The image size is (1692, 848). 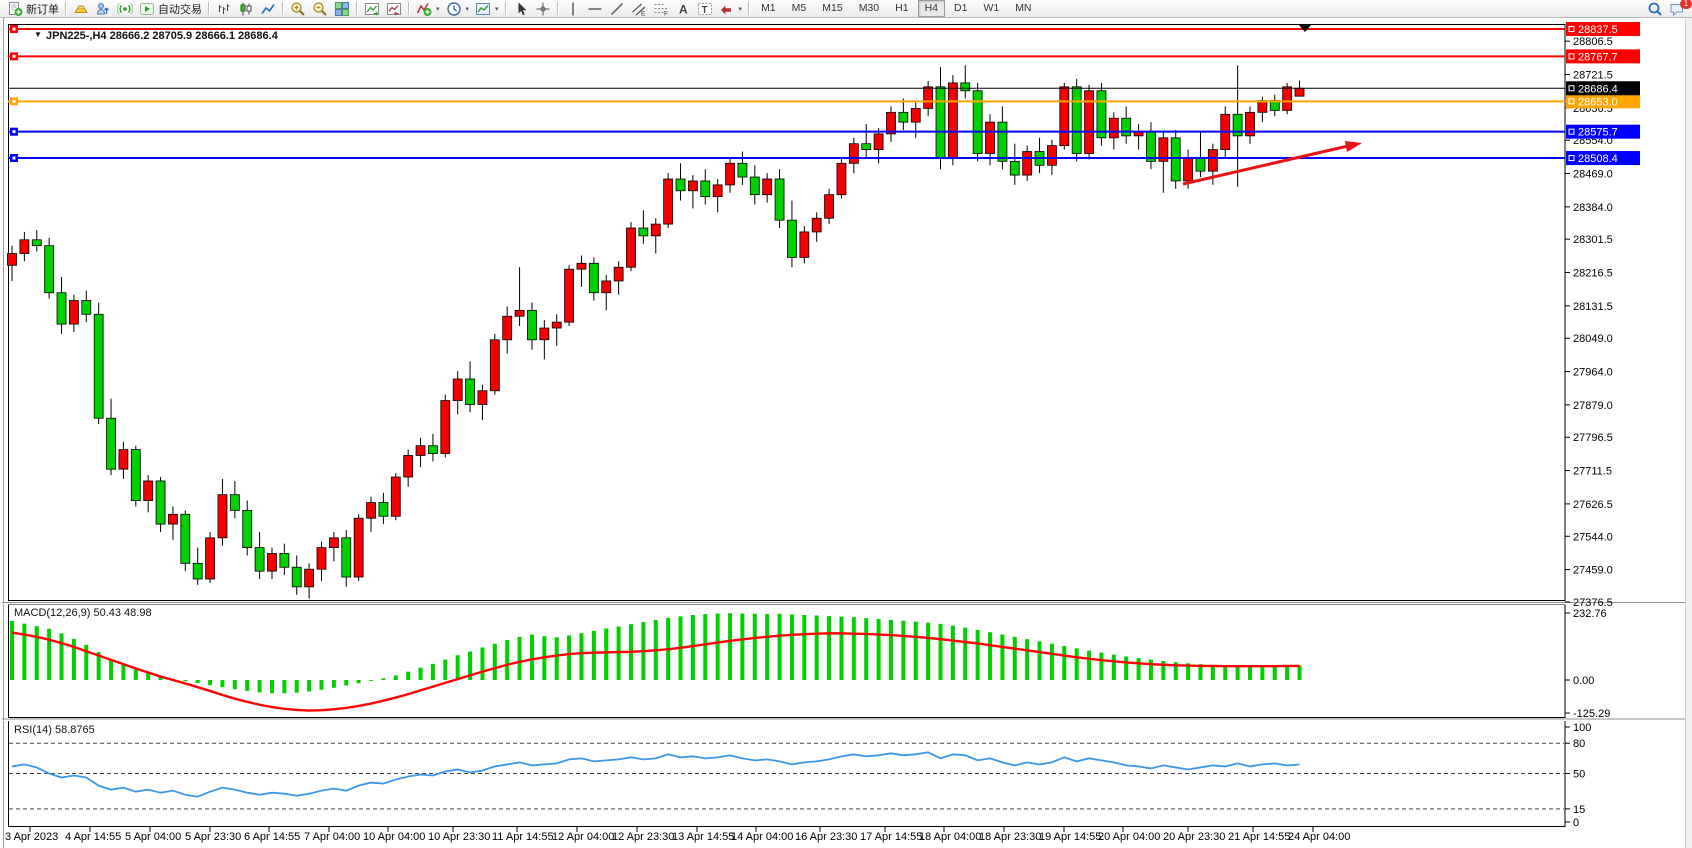 I want to click on zoom-out-icon, so click(x=320, y=8).